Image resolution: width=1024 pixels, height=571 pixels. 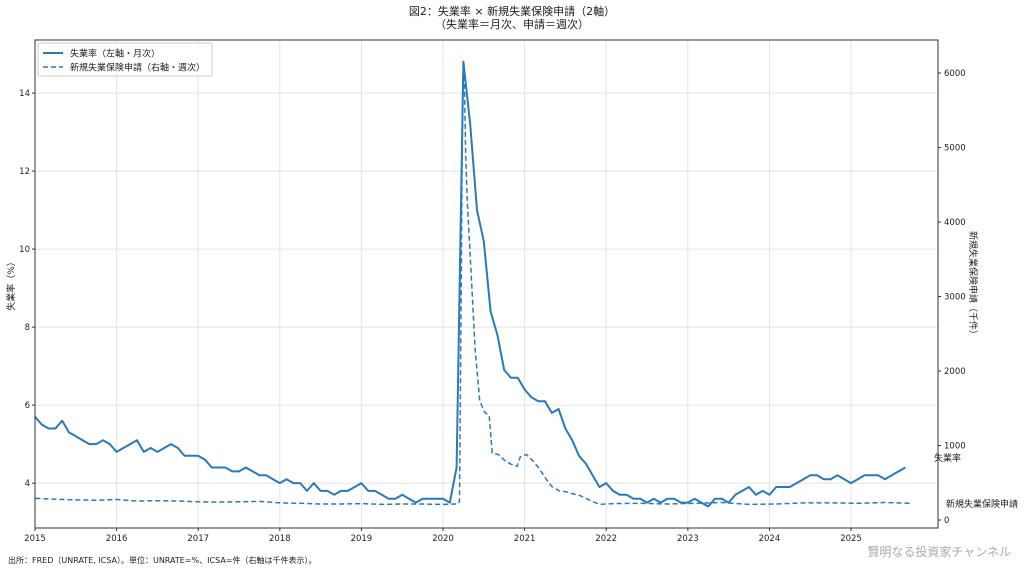 I want to click on legend-box, so click(x=125, y=59).